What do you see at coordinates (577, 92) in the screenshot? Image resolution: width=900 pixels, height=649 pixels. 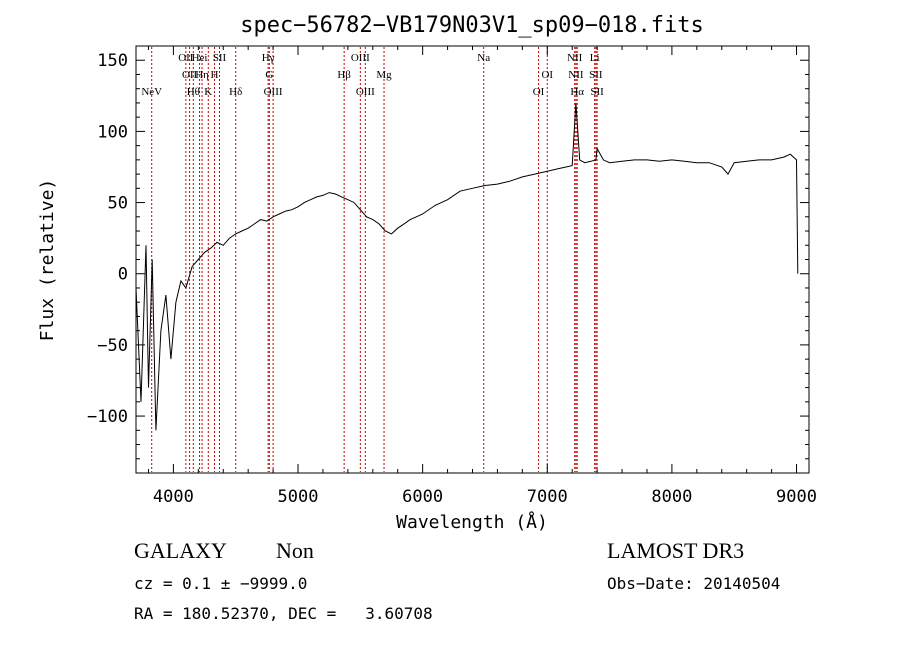 I see `line-label: Hα` at bounding box center [577, 92].